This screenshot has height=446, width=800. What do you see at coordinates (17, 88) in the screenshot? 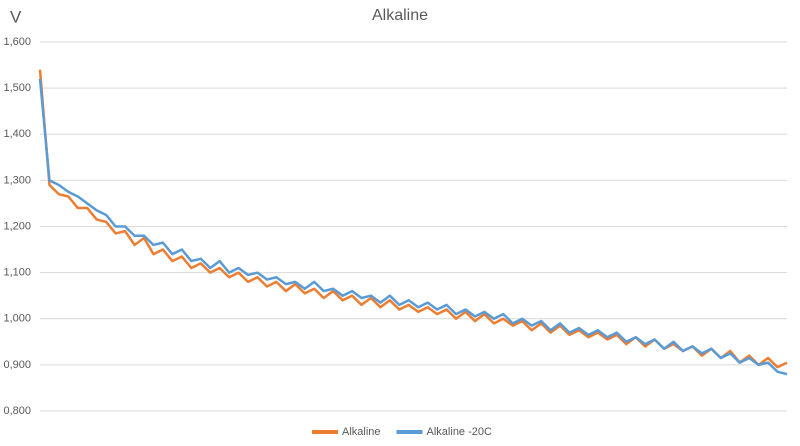
I see `y-tick-label: 1,500` at bounding box center [17, 88].